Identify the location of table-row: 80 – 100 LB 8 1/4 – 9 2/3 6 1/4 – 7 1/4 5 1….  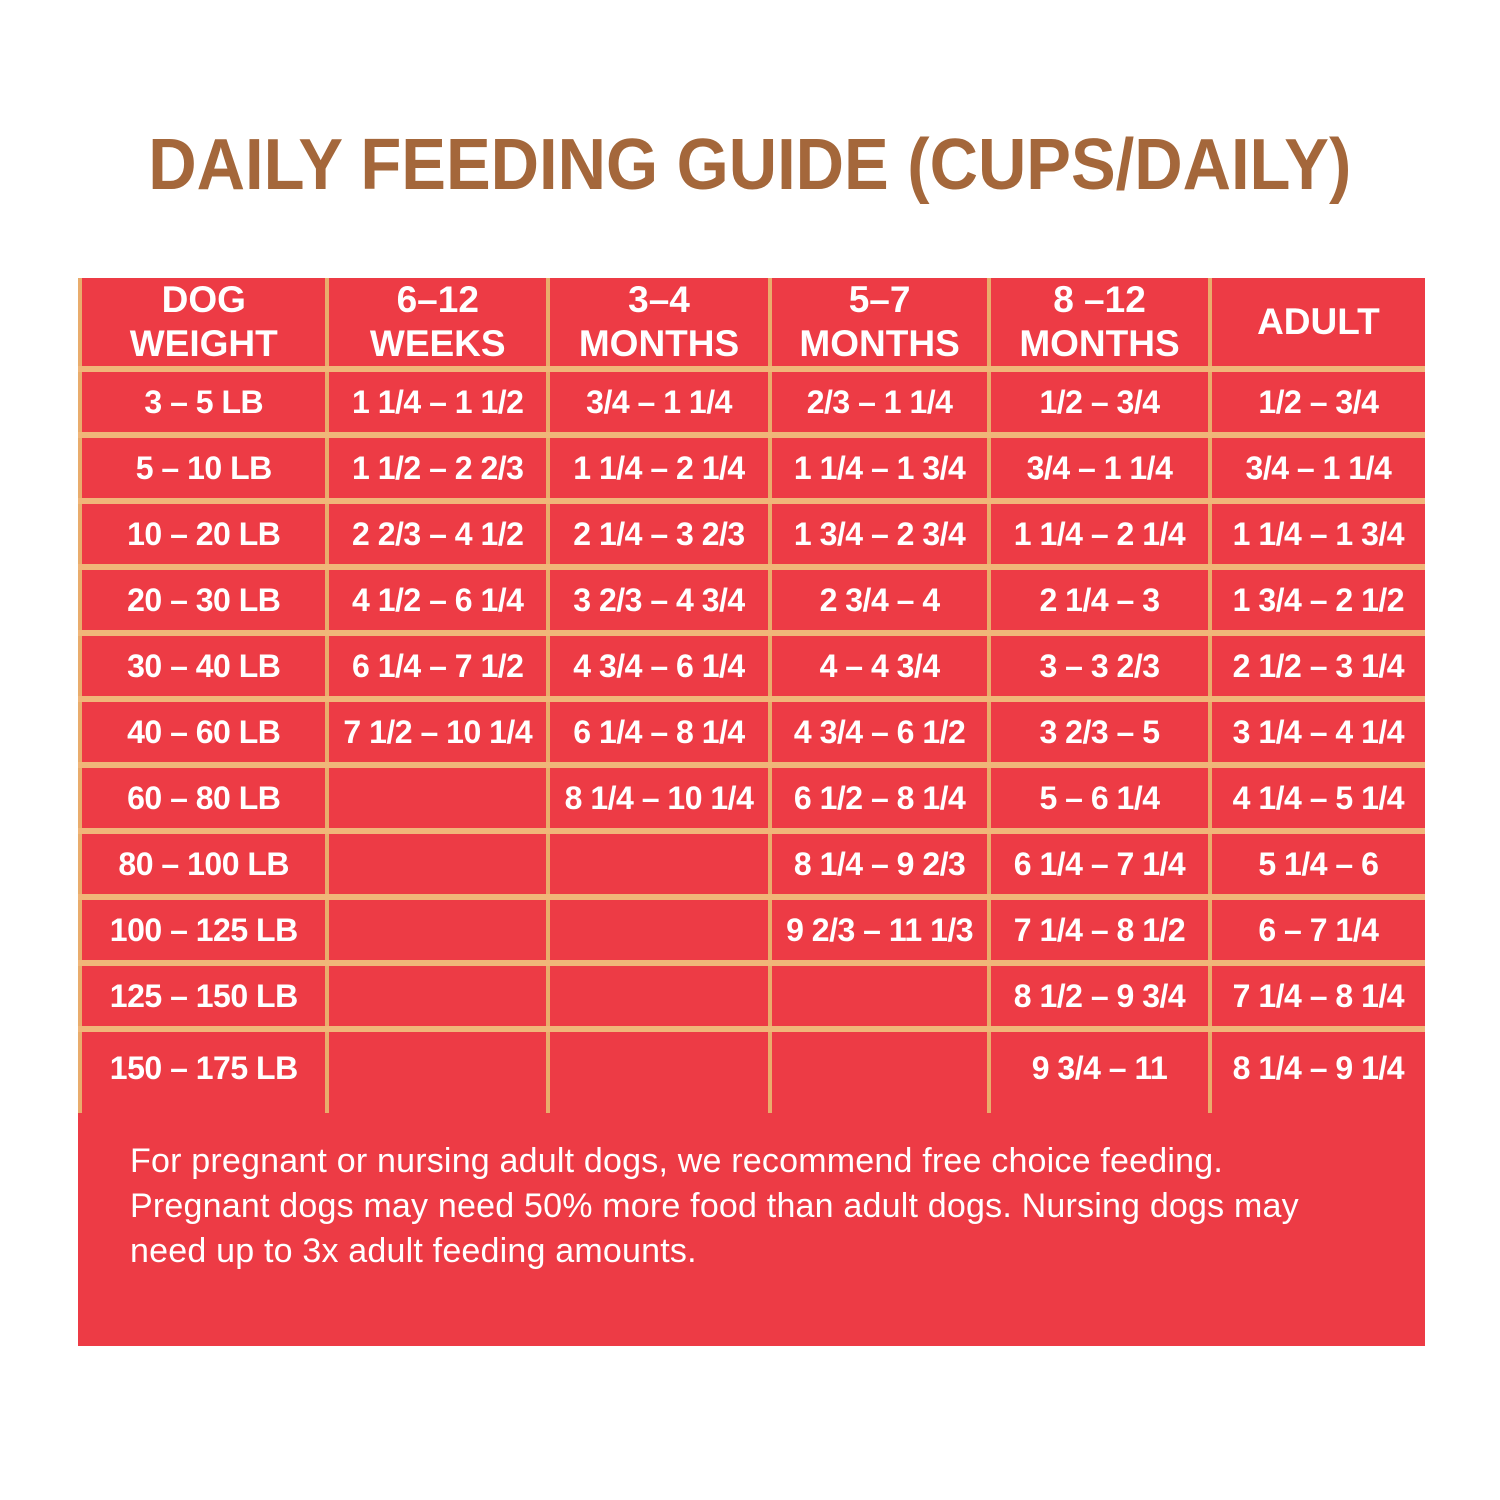
(751, 865).